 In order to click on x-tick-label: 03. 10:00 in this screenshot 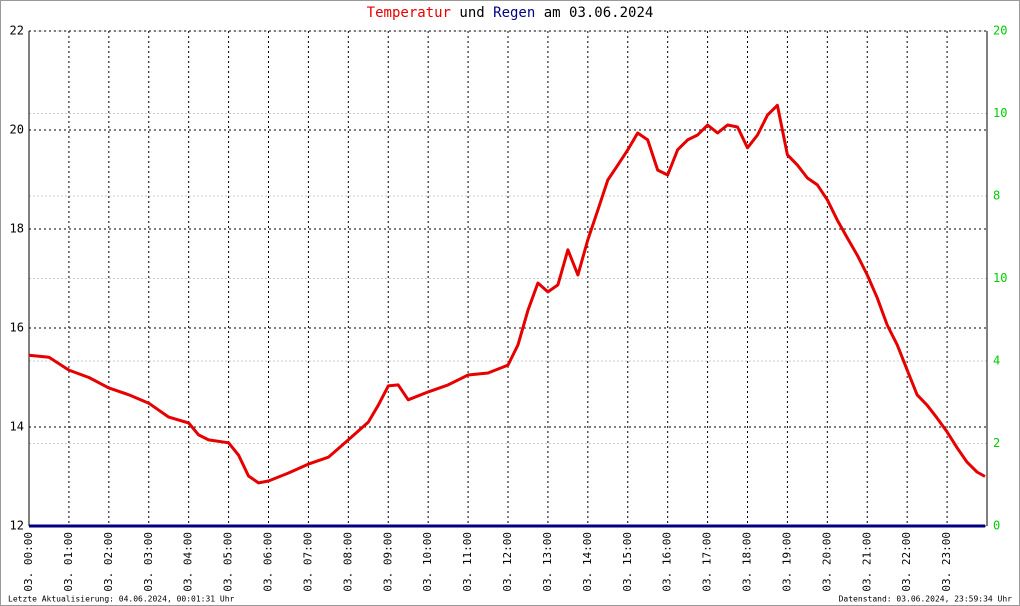, I will do `click(427, 562)`.